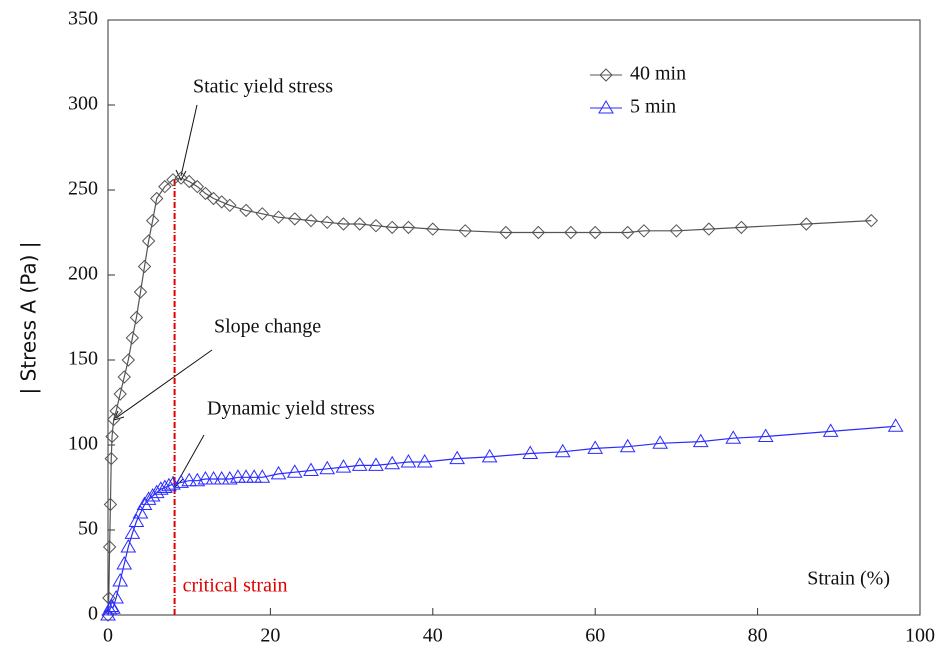 This screenshot has height=659, width=948. Describe the element at coordinates (83, 104) in the screenshot. I see `y-tick-label: 300` at that location.